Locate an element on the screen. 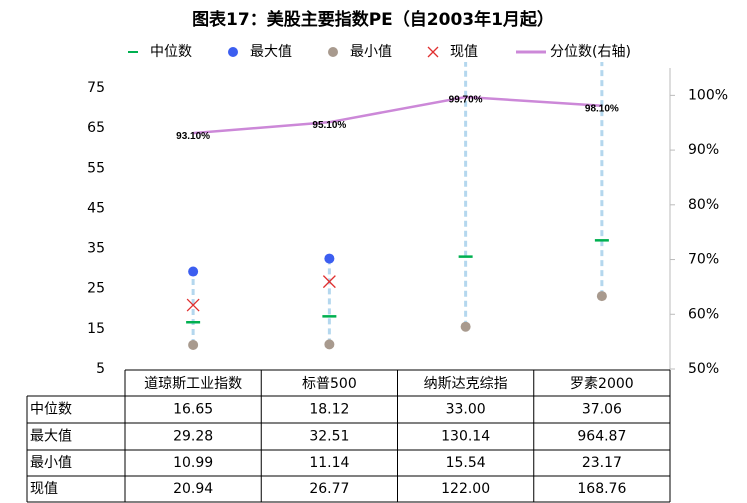 The image size is (747, 503). y-tick-label: 5 is located at coordinates (100, 369).